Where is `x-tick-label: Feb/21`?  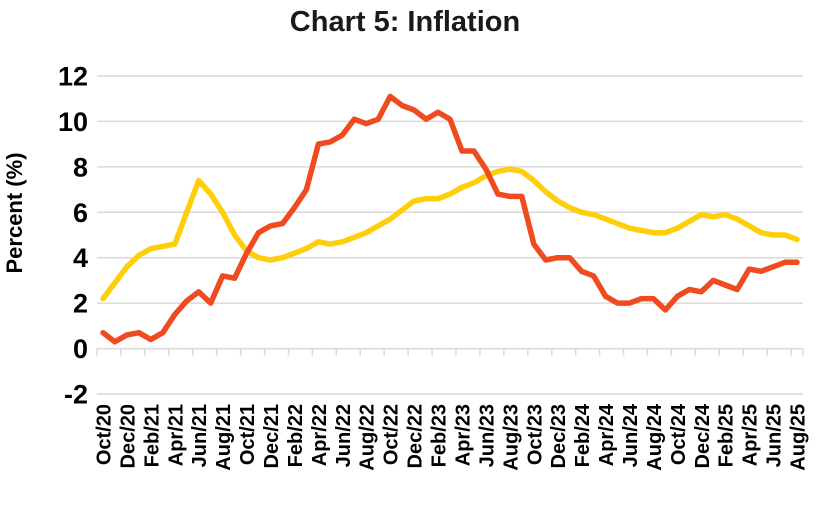 x-tick-label: Feb/21 is located at coordinates (152, 435).